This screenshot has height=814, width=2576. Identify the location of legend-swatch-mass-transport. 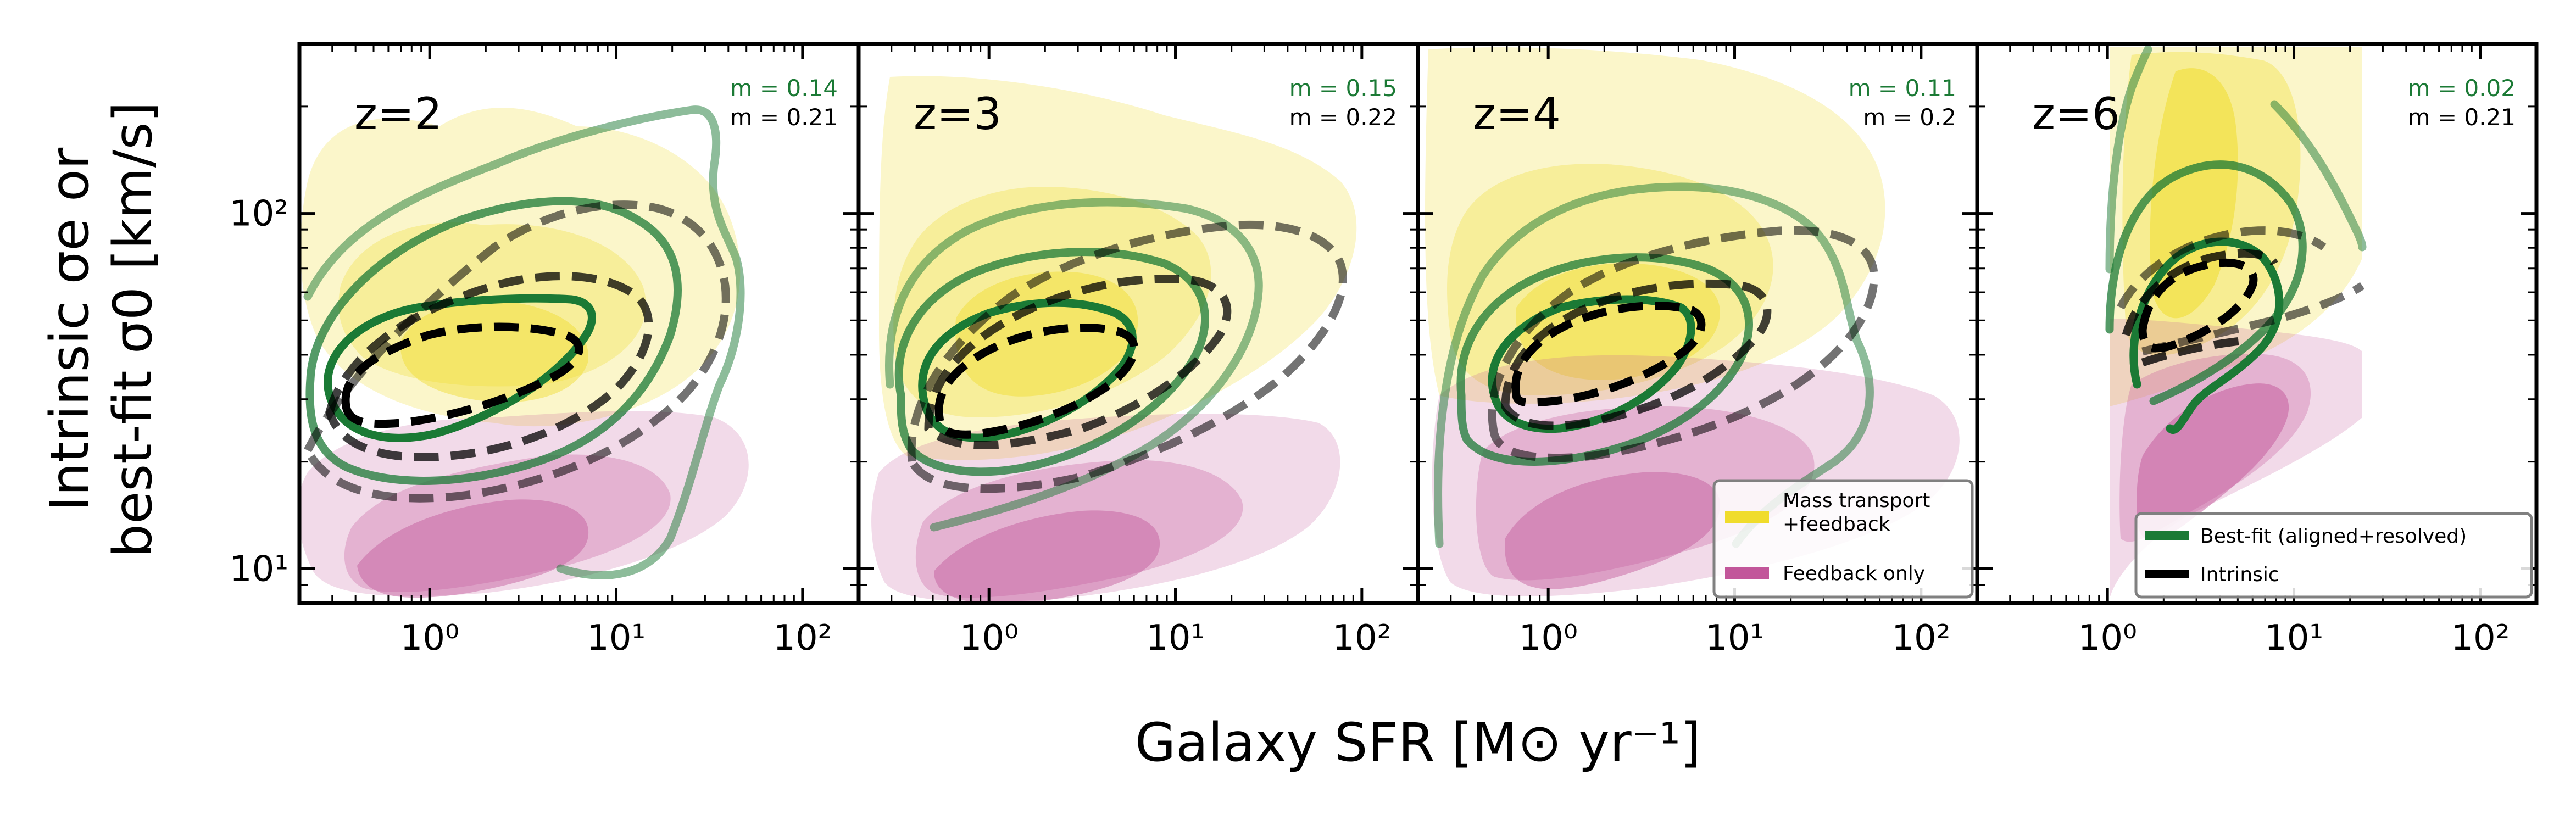
(1747, 517).